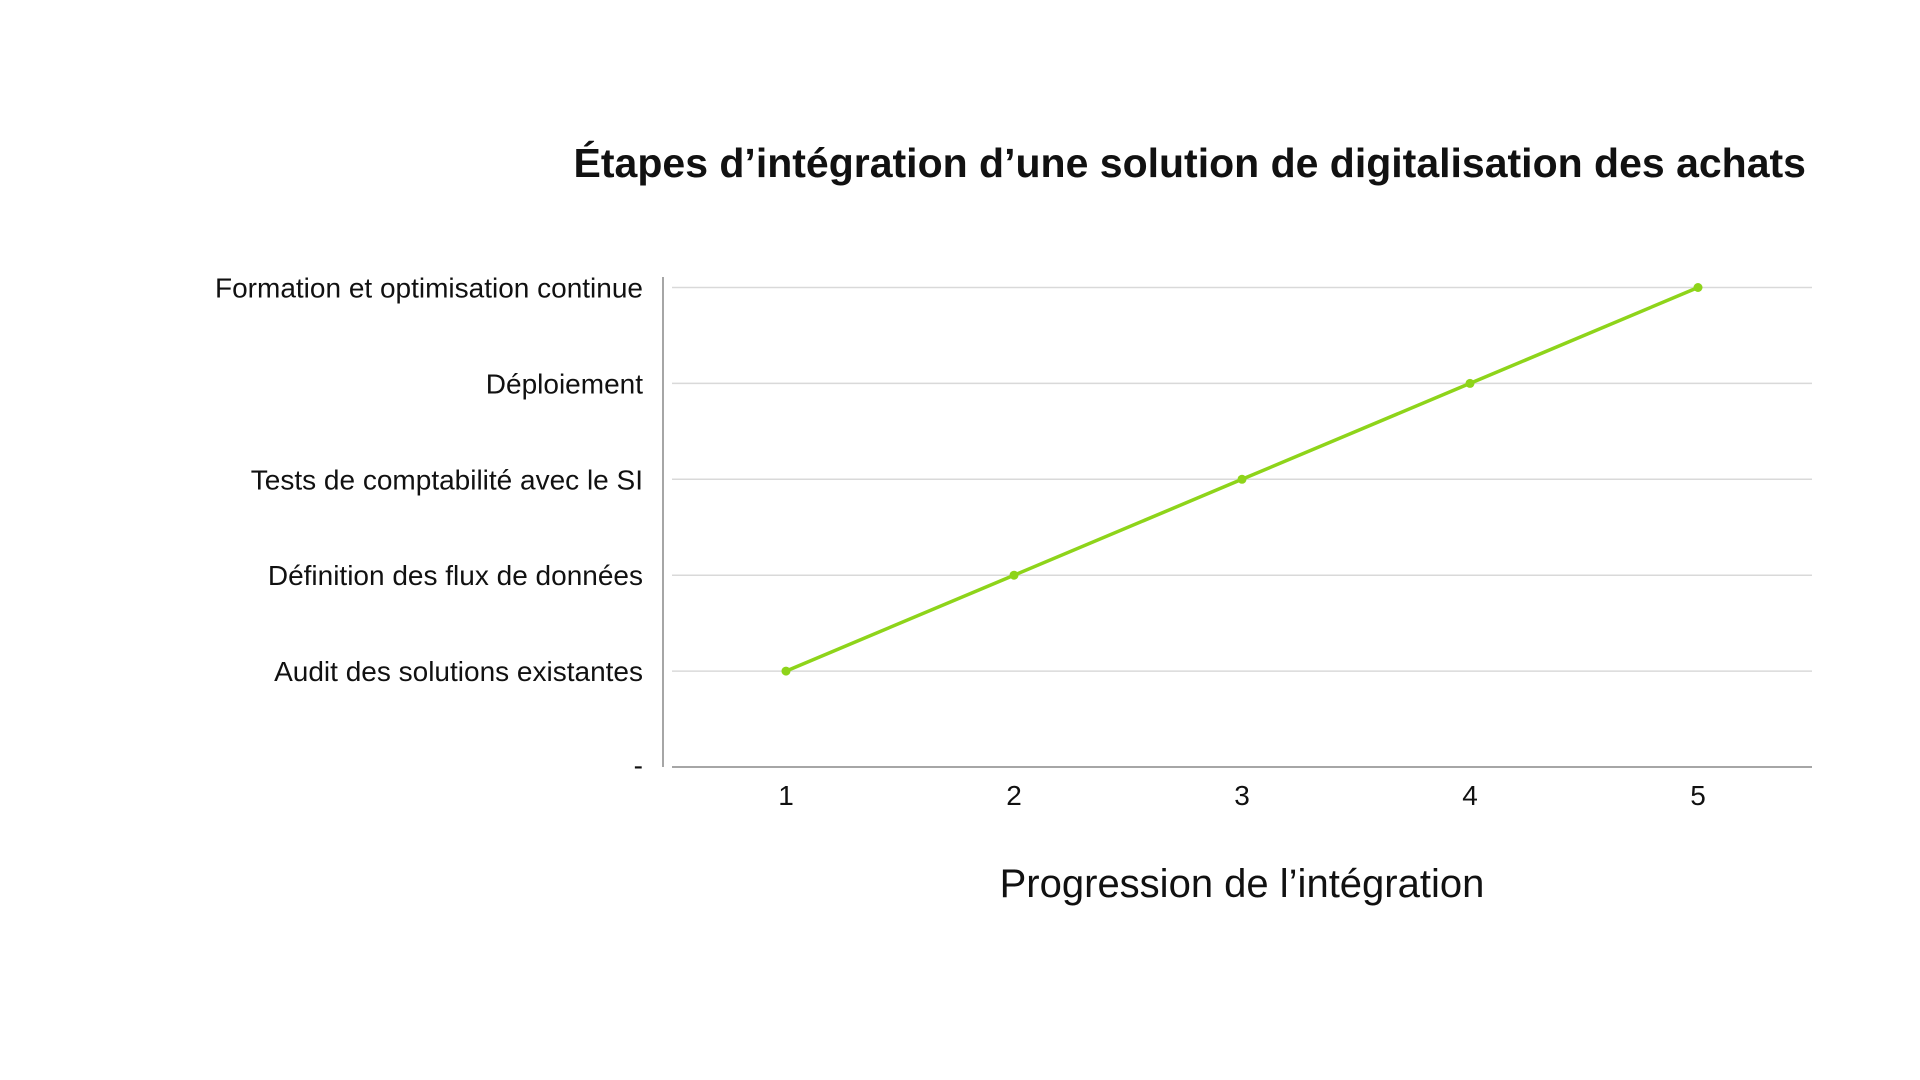 The height and width of the screenshot is (1080, 1920). I want to click on y-tick-label: Tests de comptabilité avec le SI, so click(447, 479).